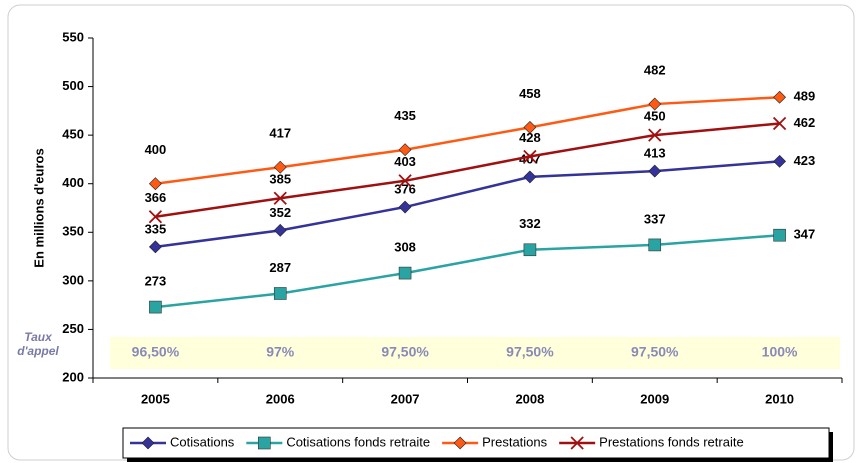 The image size is (862, 463). Describe the element at coordinates (405, 398) in the screenshot. I see `x-tick-label: 2007` at that location.